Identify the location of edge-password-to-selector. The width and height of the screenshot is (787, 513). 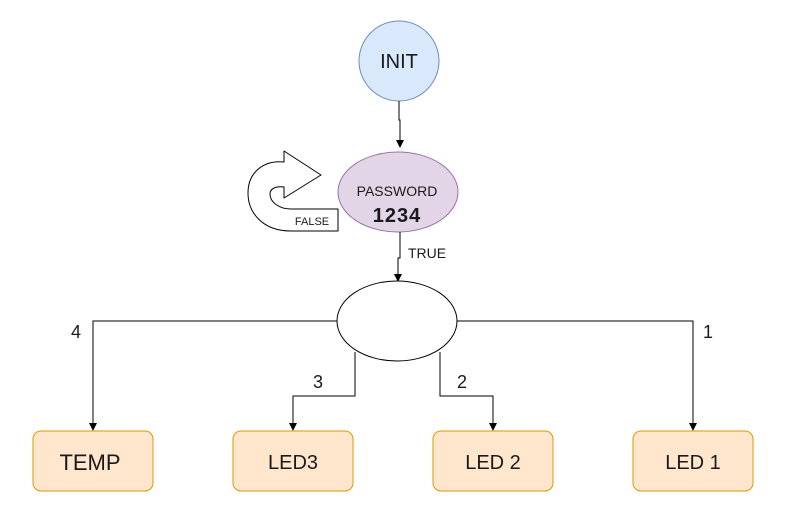
(398, 257).